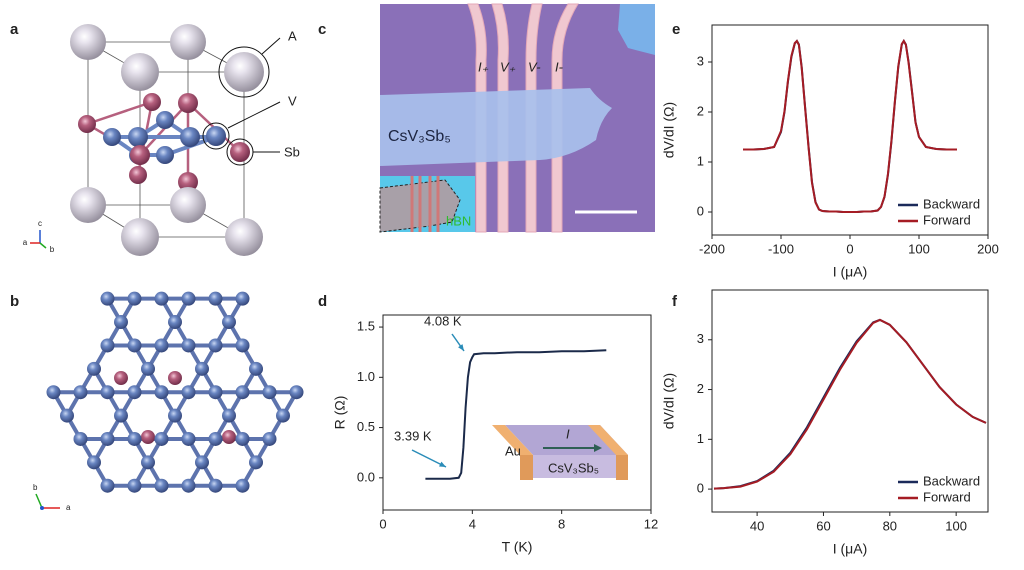  What do you see at coordinates (25, 242) in the screenshot?
I see `axis-label: a` at bounding box center [25, 242].